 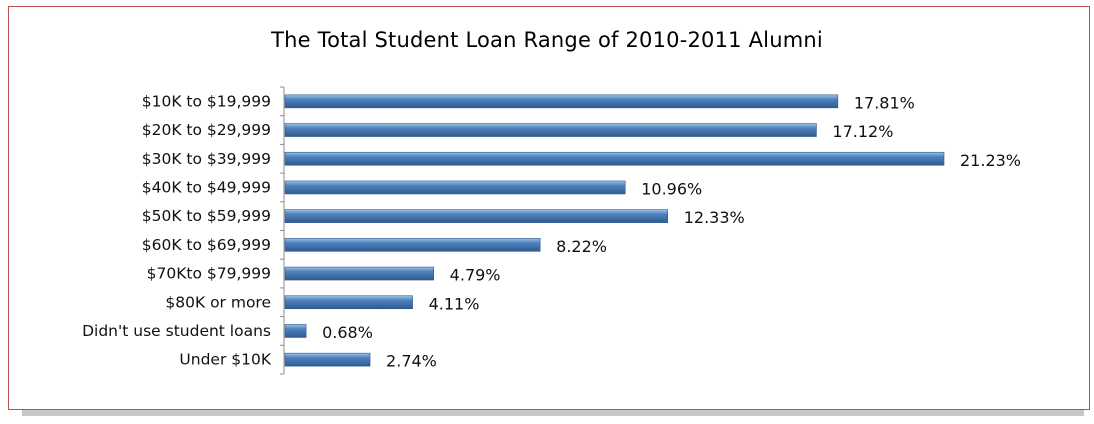 I want to click on category-label: Under $10K, so click(x=225, y=360).